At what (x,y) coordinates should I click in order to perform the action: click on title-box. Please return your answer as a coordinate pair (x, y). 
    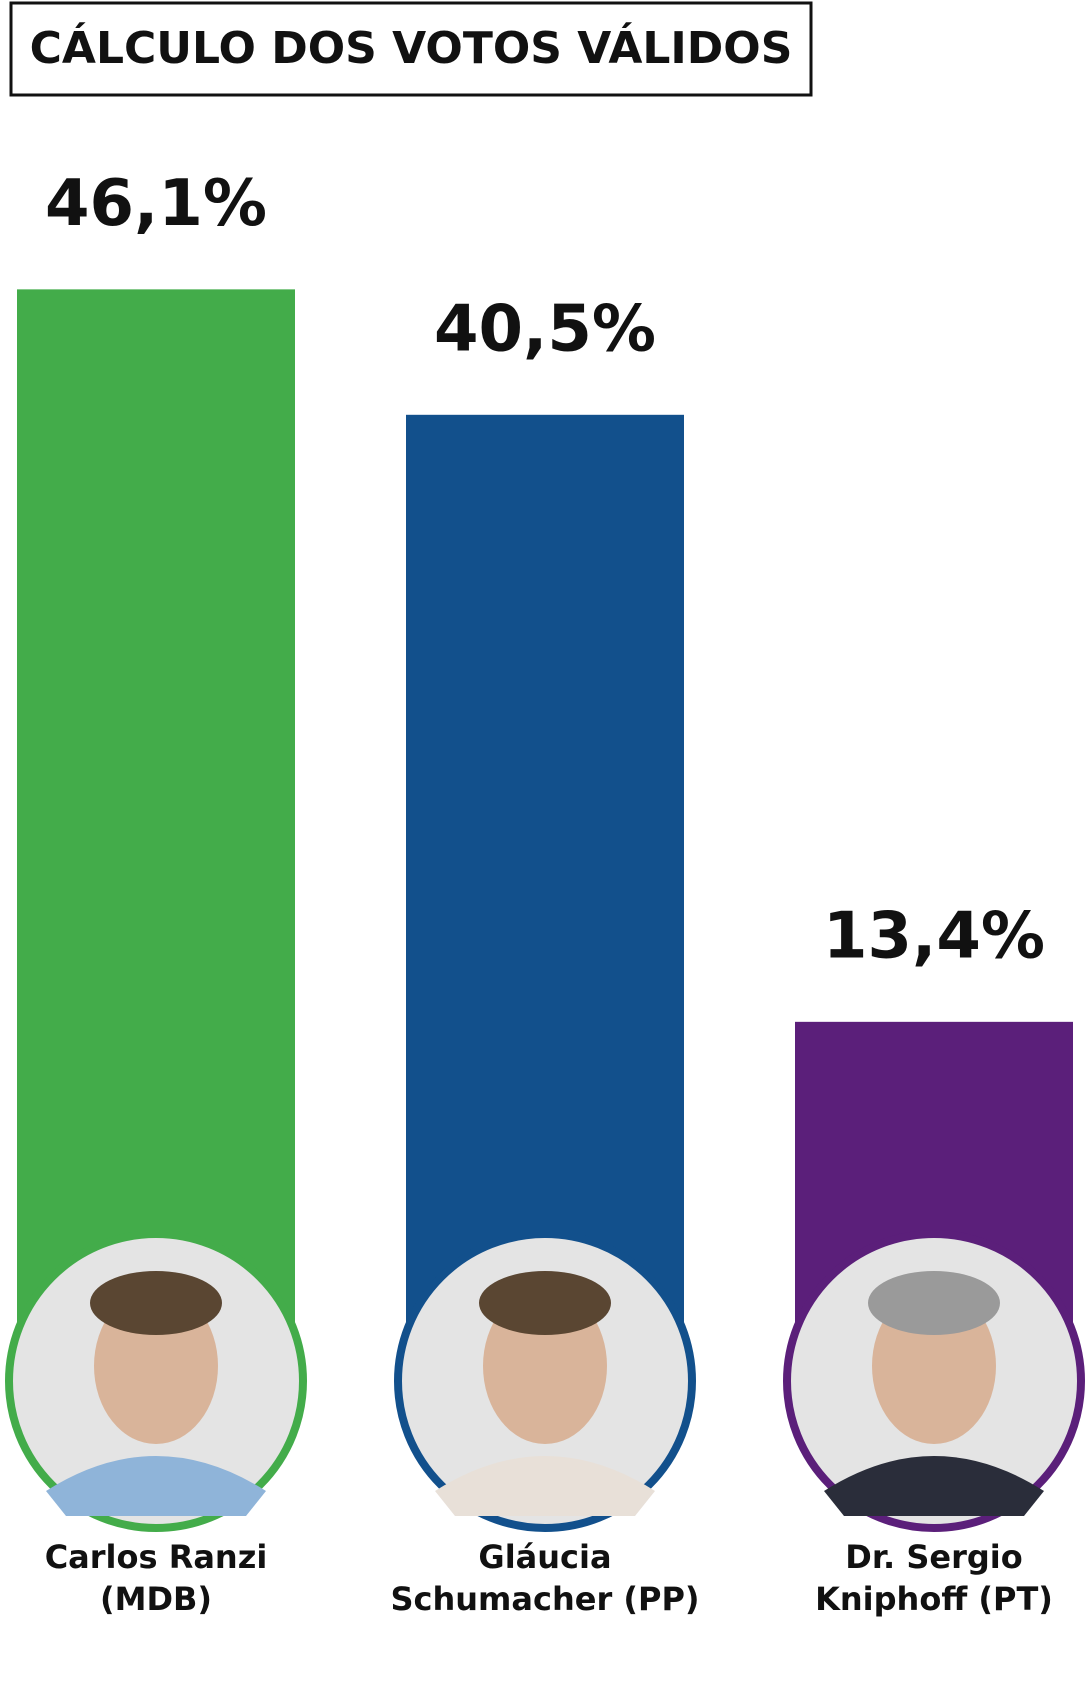
    Looking at the image, I should click on (411, 49).